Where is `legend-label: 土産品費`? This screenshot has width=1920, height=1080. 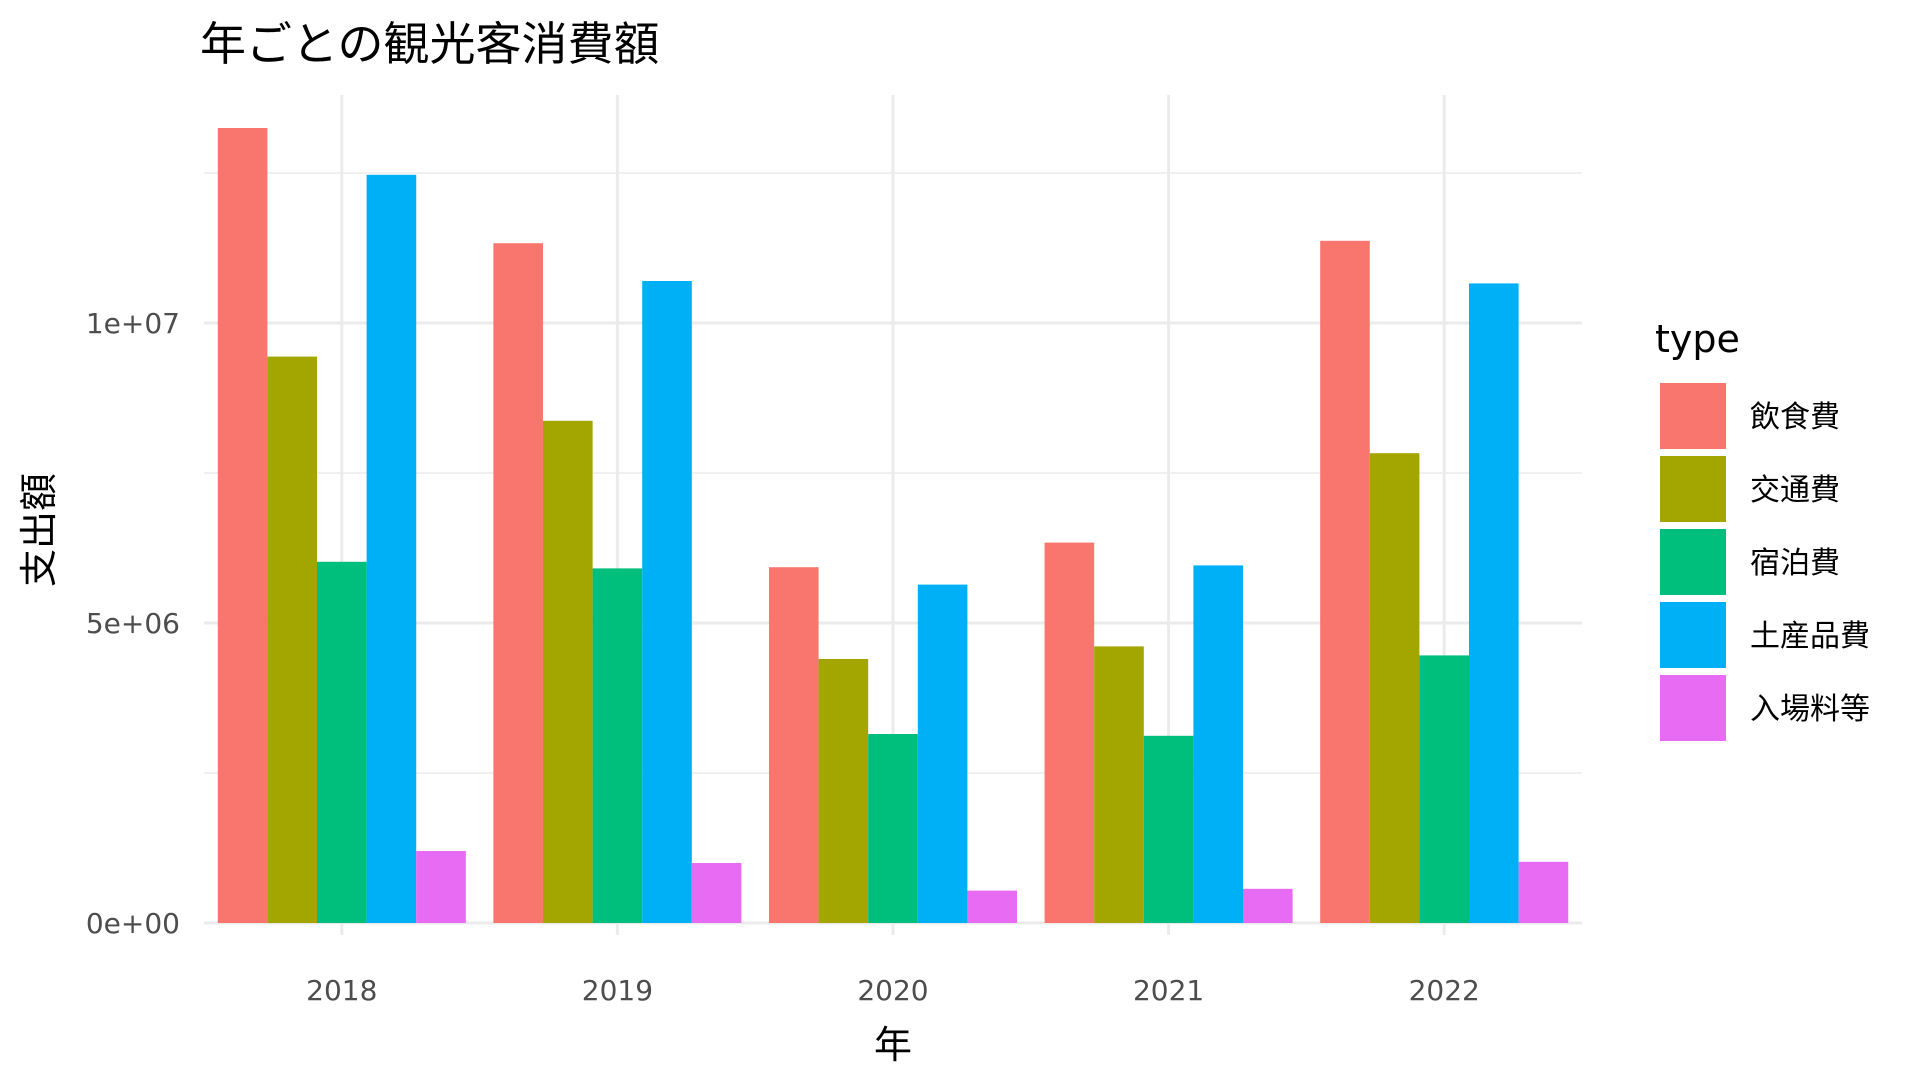
legend-label: 土産品費 is located at coordinates (1810, 636).